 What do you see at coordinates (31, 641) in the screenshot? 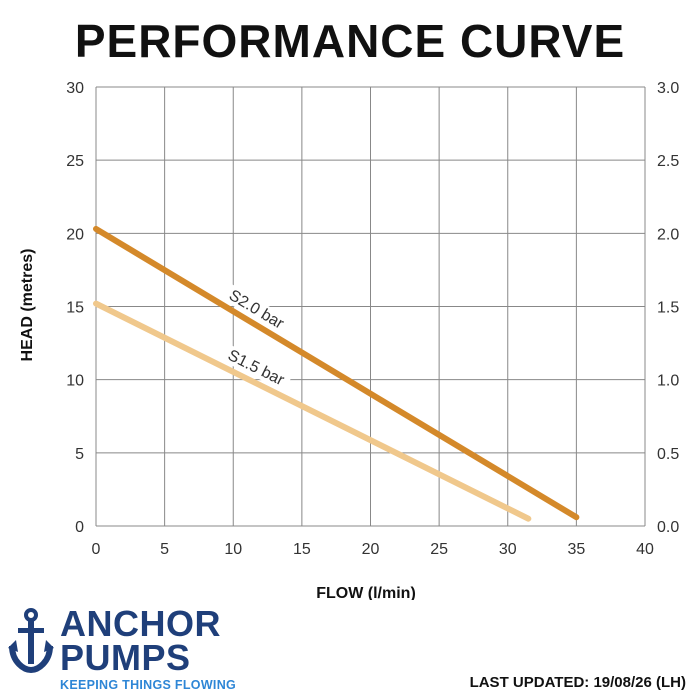
I see `anchor-icon` at bounding box center [31, 641].